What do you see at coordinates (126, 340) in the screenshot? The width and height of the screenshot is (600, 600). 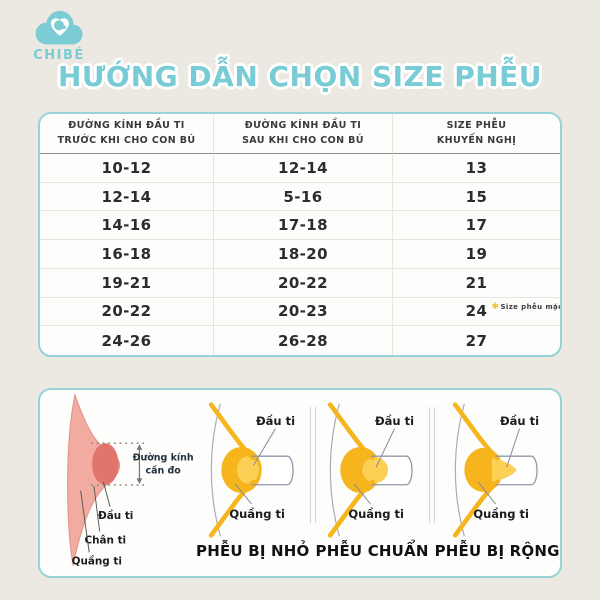 I see `table-cell: 24-26` at bounding box center [126, 340].